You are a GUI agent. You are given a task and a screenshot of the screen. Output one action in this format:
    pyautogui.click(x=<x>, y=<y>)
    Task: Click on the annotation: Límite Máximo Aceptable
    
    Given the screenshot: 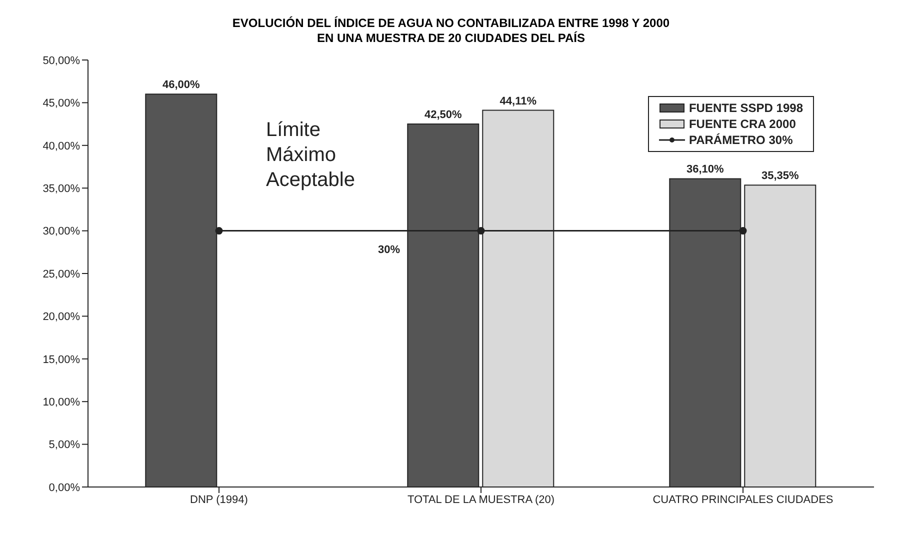 What is the action you would take?
    pyautogui.click(x=311, y=155)
    